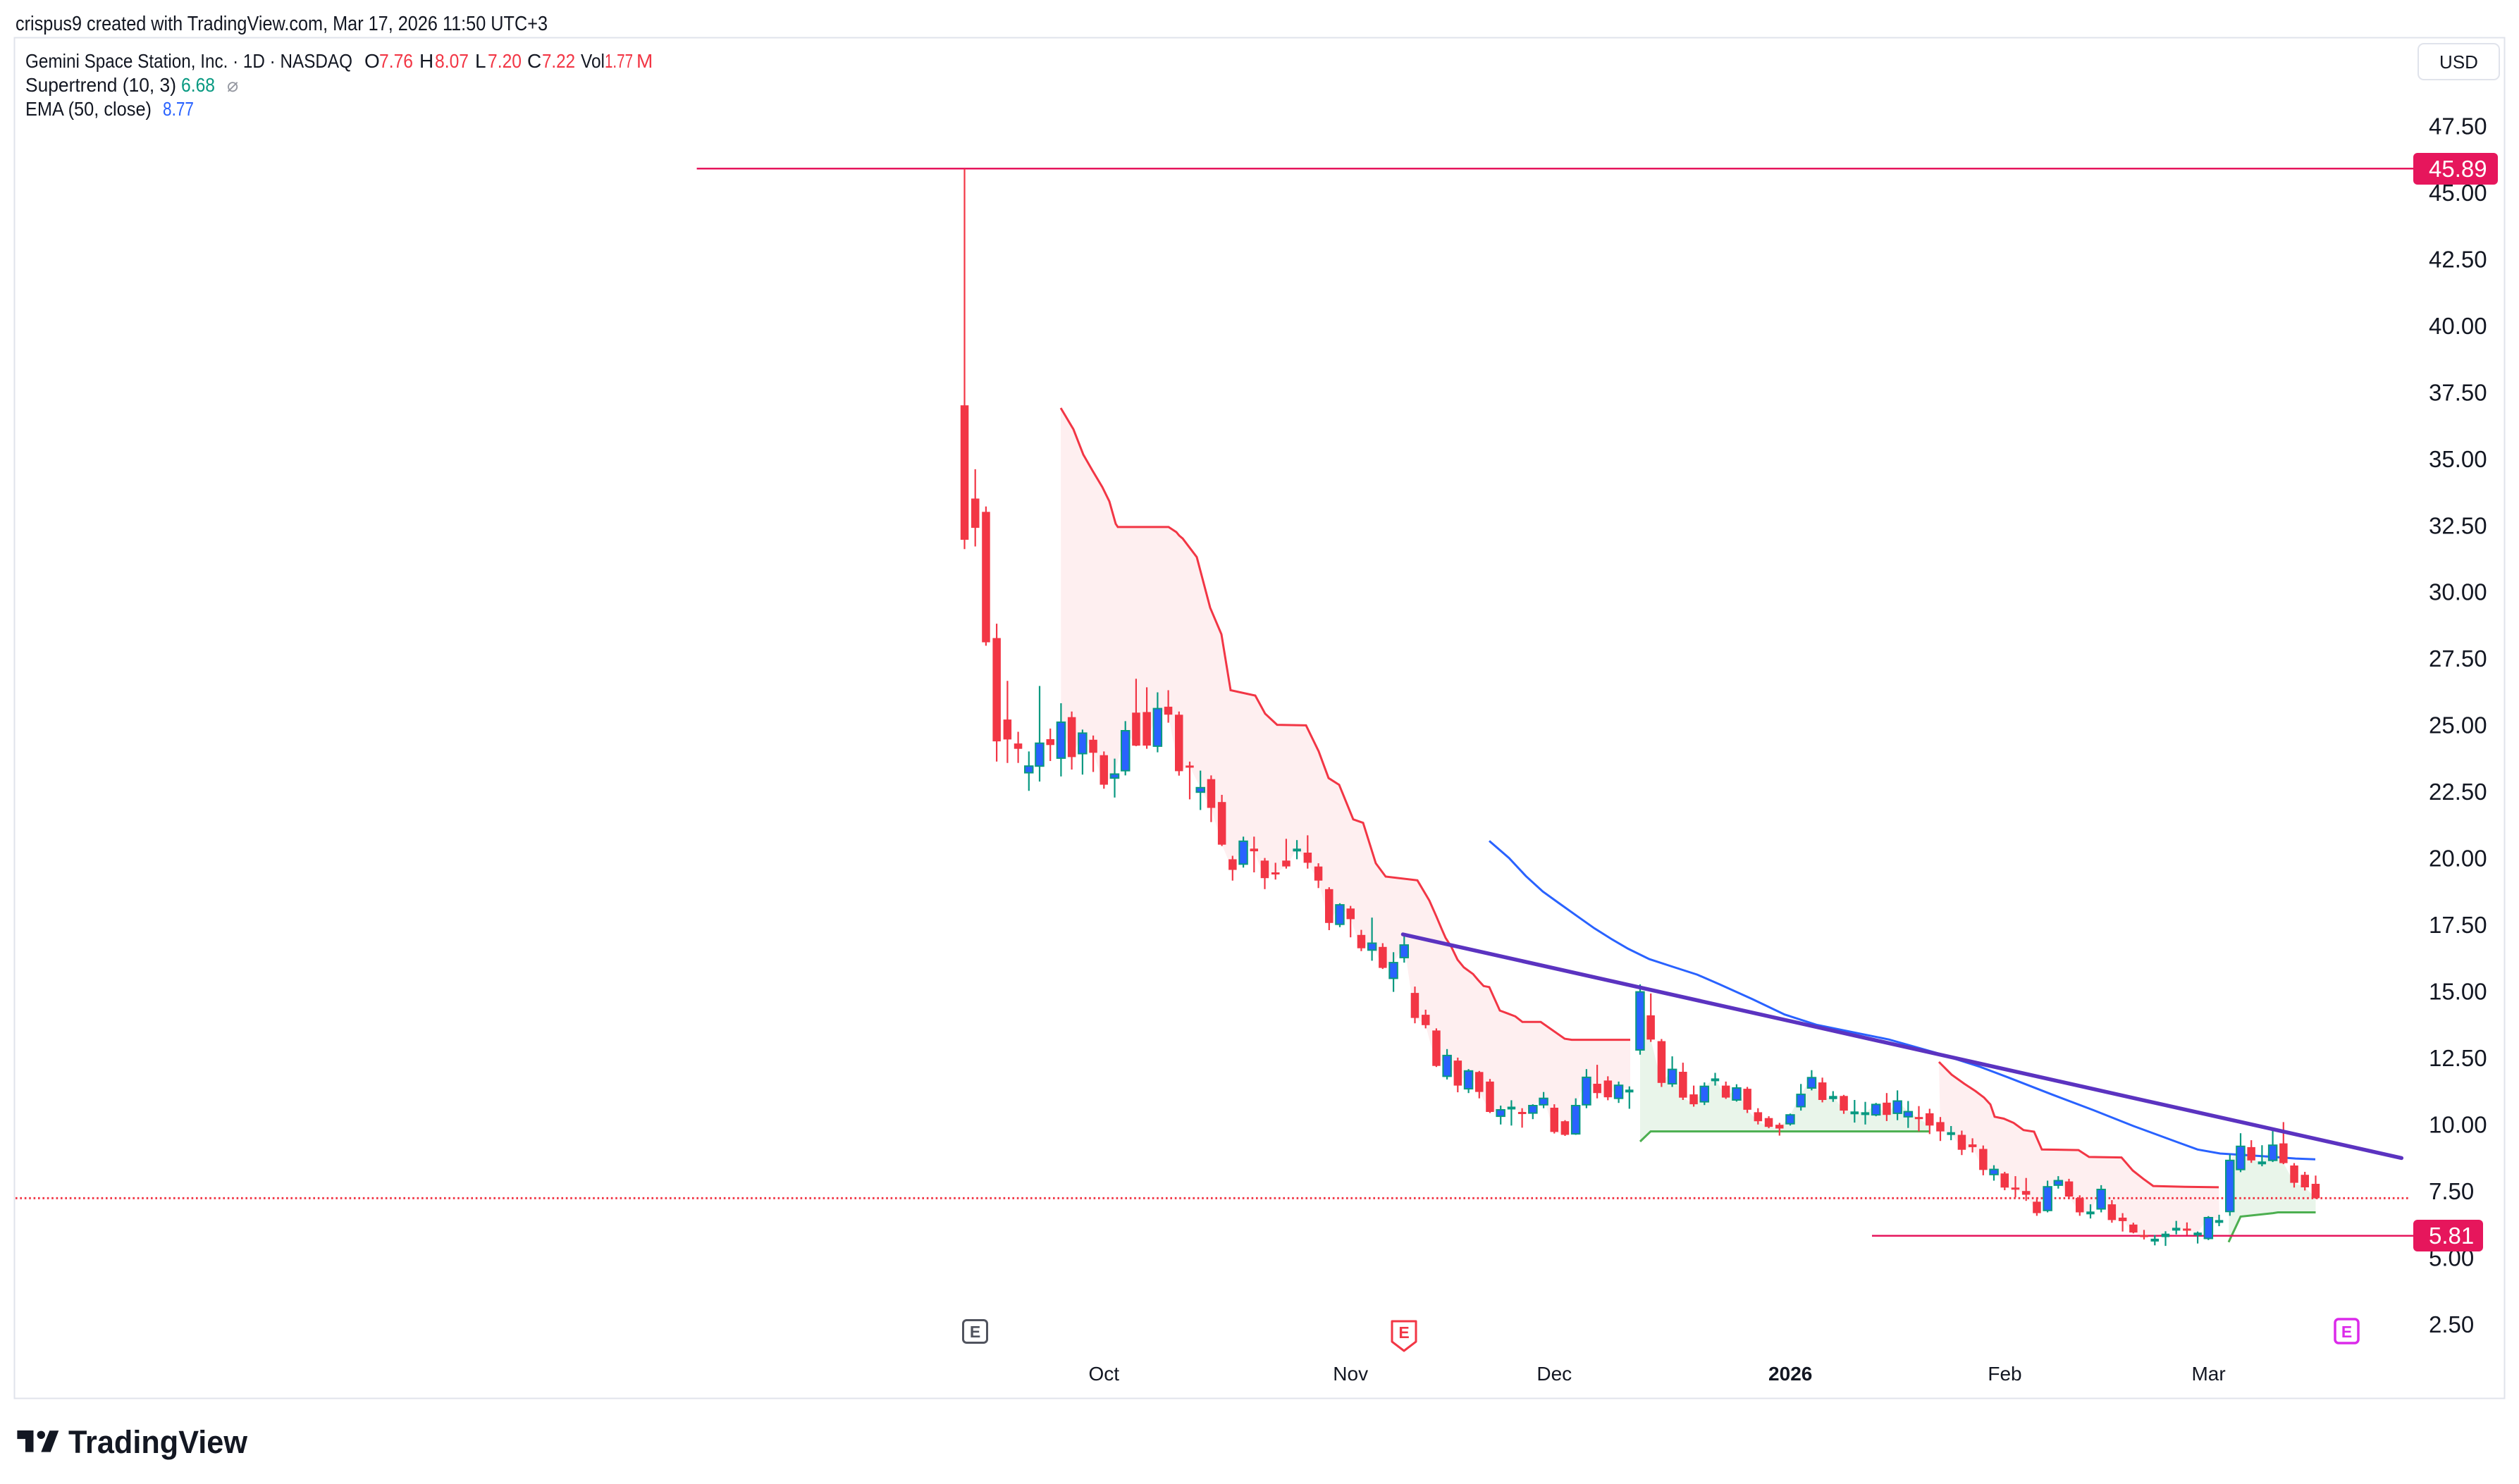 The height and width of the screenshot is (1484, 2519). What do you see at coordinates (2458, 725) in the screenshot?
I see `svg-text: 25.00` at bounding box center [2458, 725].